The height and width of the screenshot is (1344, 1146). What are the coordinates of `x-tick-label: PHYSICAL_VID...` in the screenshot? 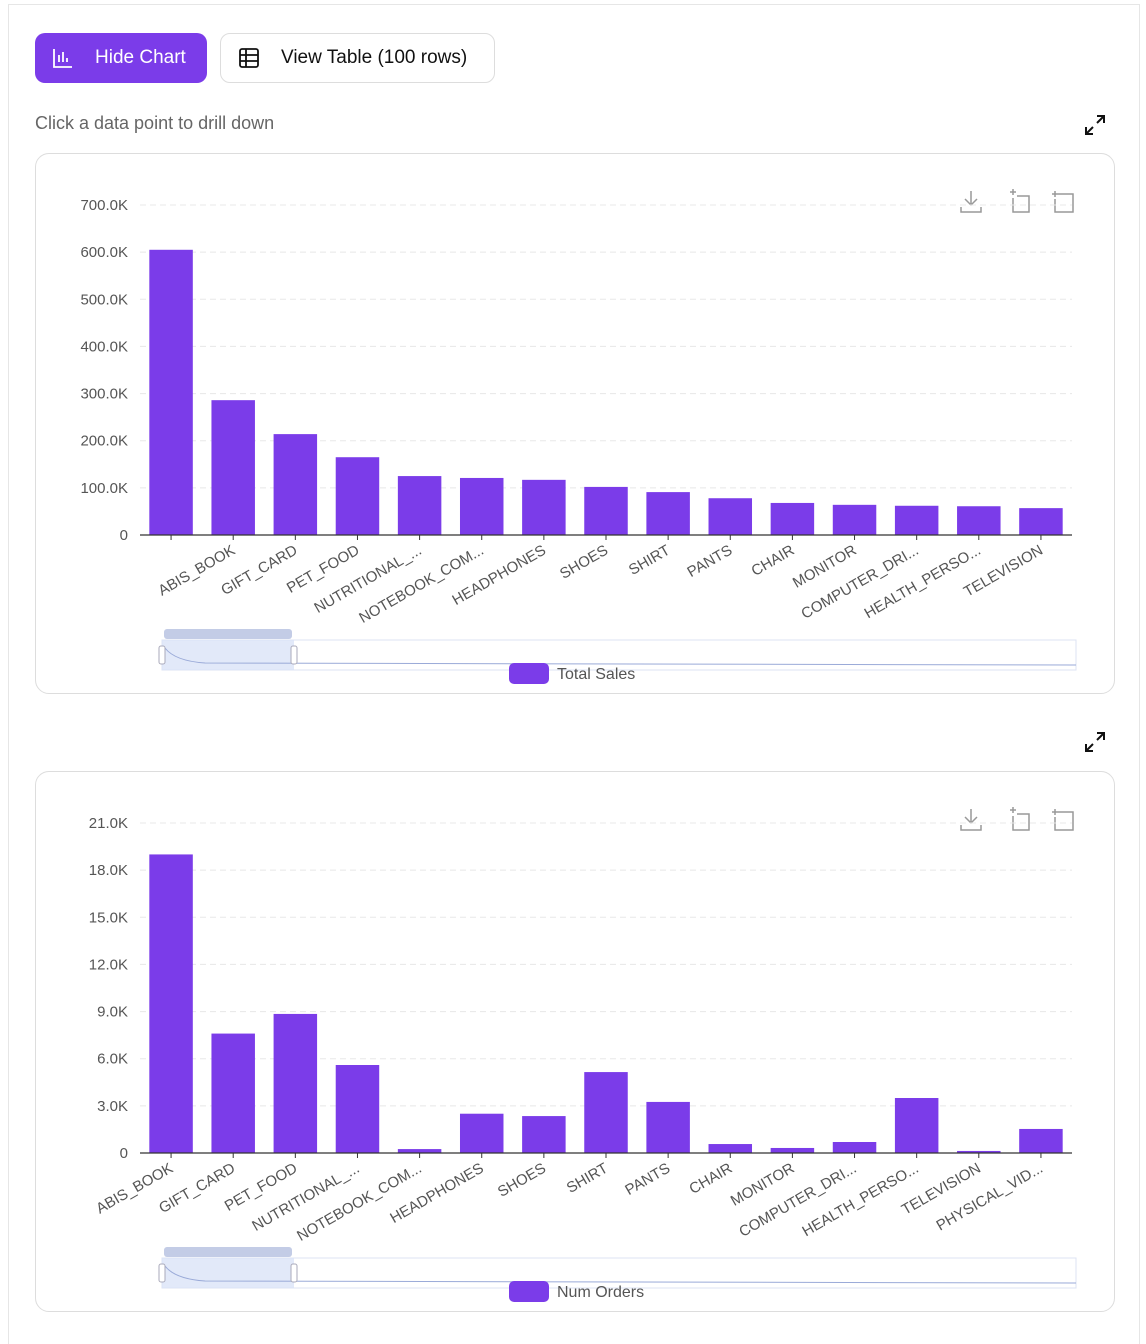 It's located at (989, 1197).